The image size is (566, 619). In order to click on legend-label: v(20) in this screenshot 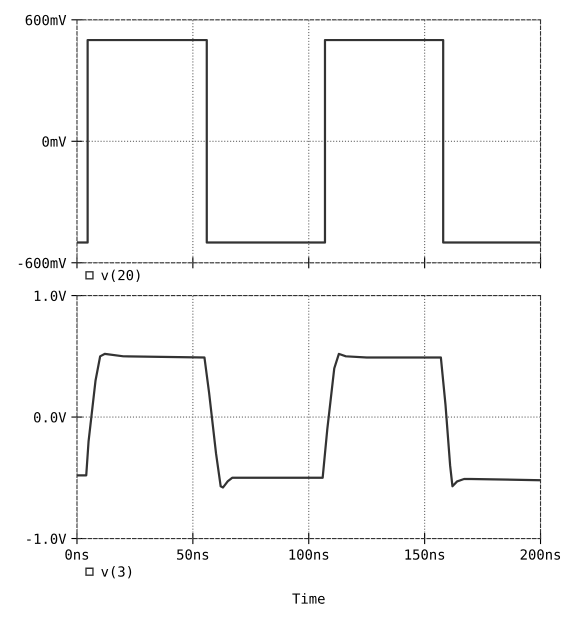, I will do `click(120, 276)`.